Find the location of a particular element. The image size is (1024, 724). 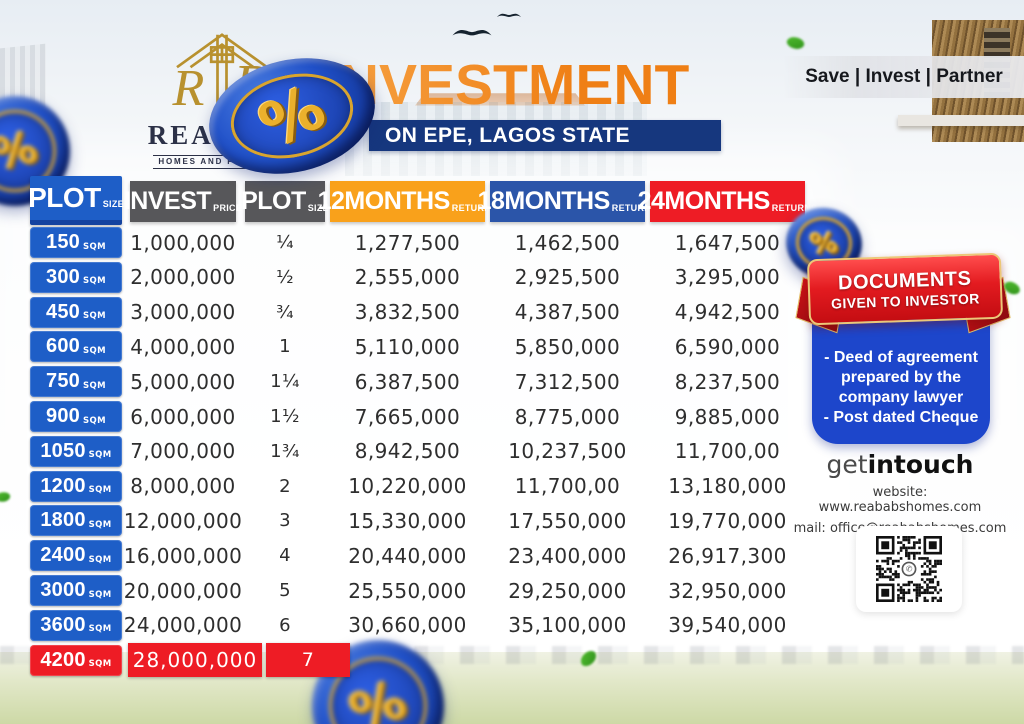

returns-24-months-cell: 11,700,00 is located at coordinates (727, 451).